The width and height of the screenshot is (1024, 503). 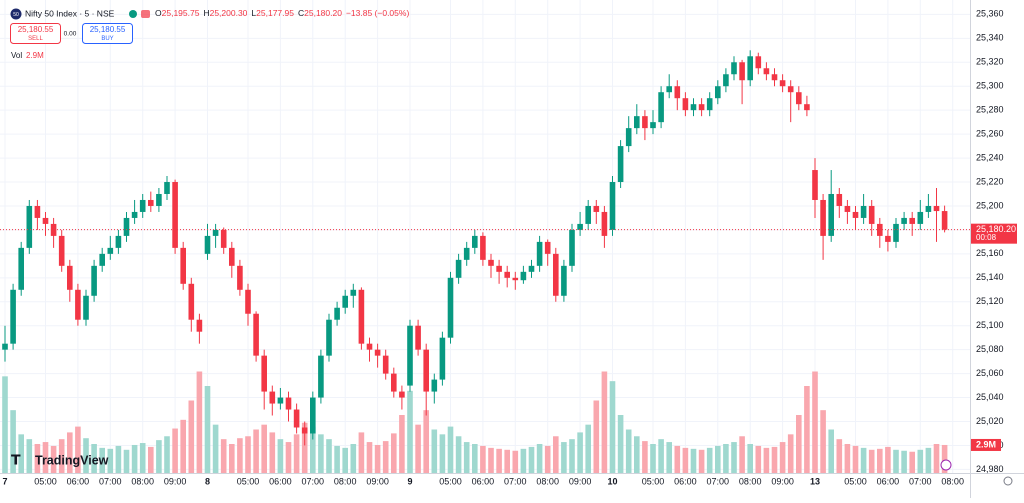 I want to click on sell-button, so click(x=35, y=33).